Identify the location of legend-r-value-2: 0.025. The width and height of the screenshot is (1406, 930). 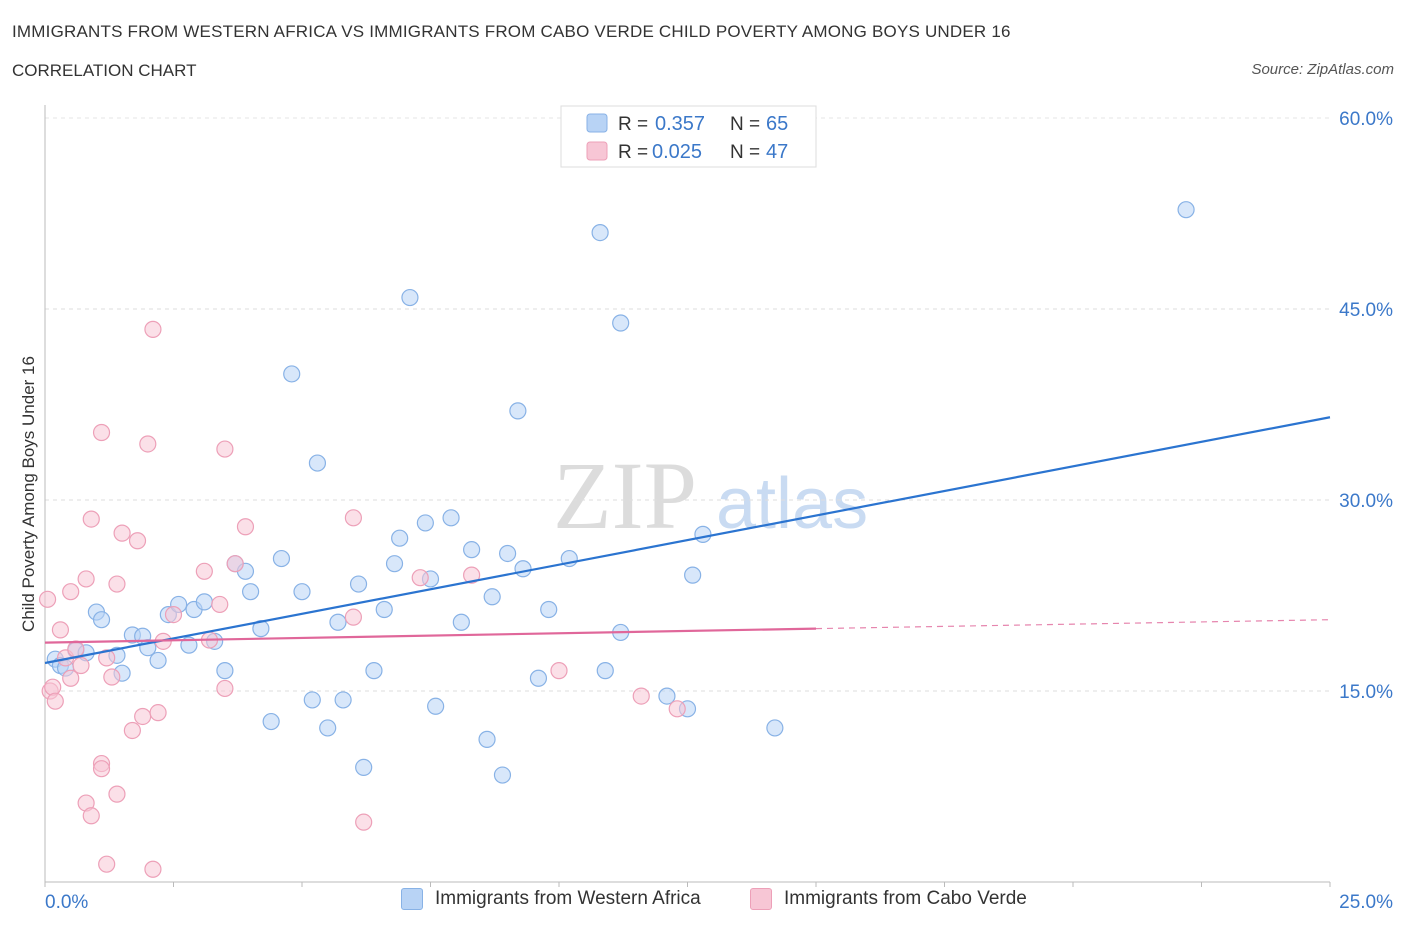
(677, 152).